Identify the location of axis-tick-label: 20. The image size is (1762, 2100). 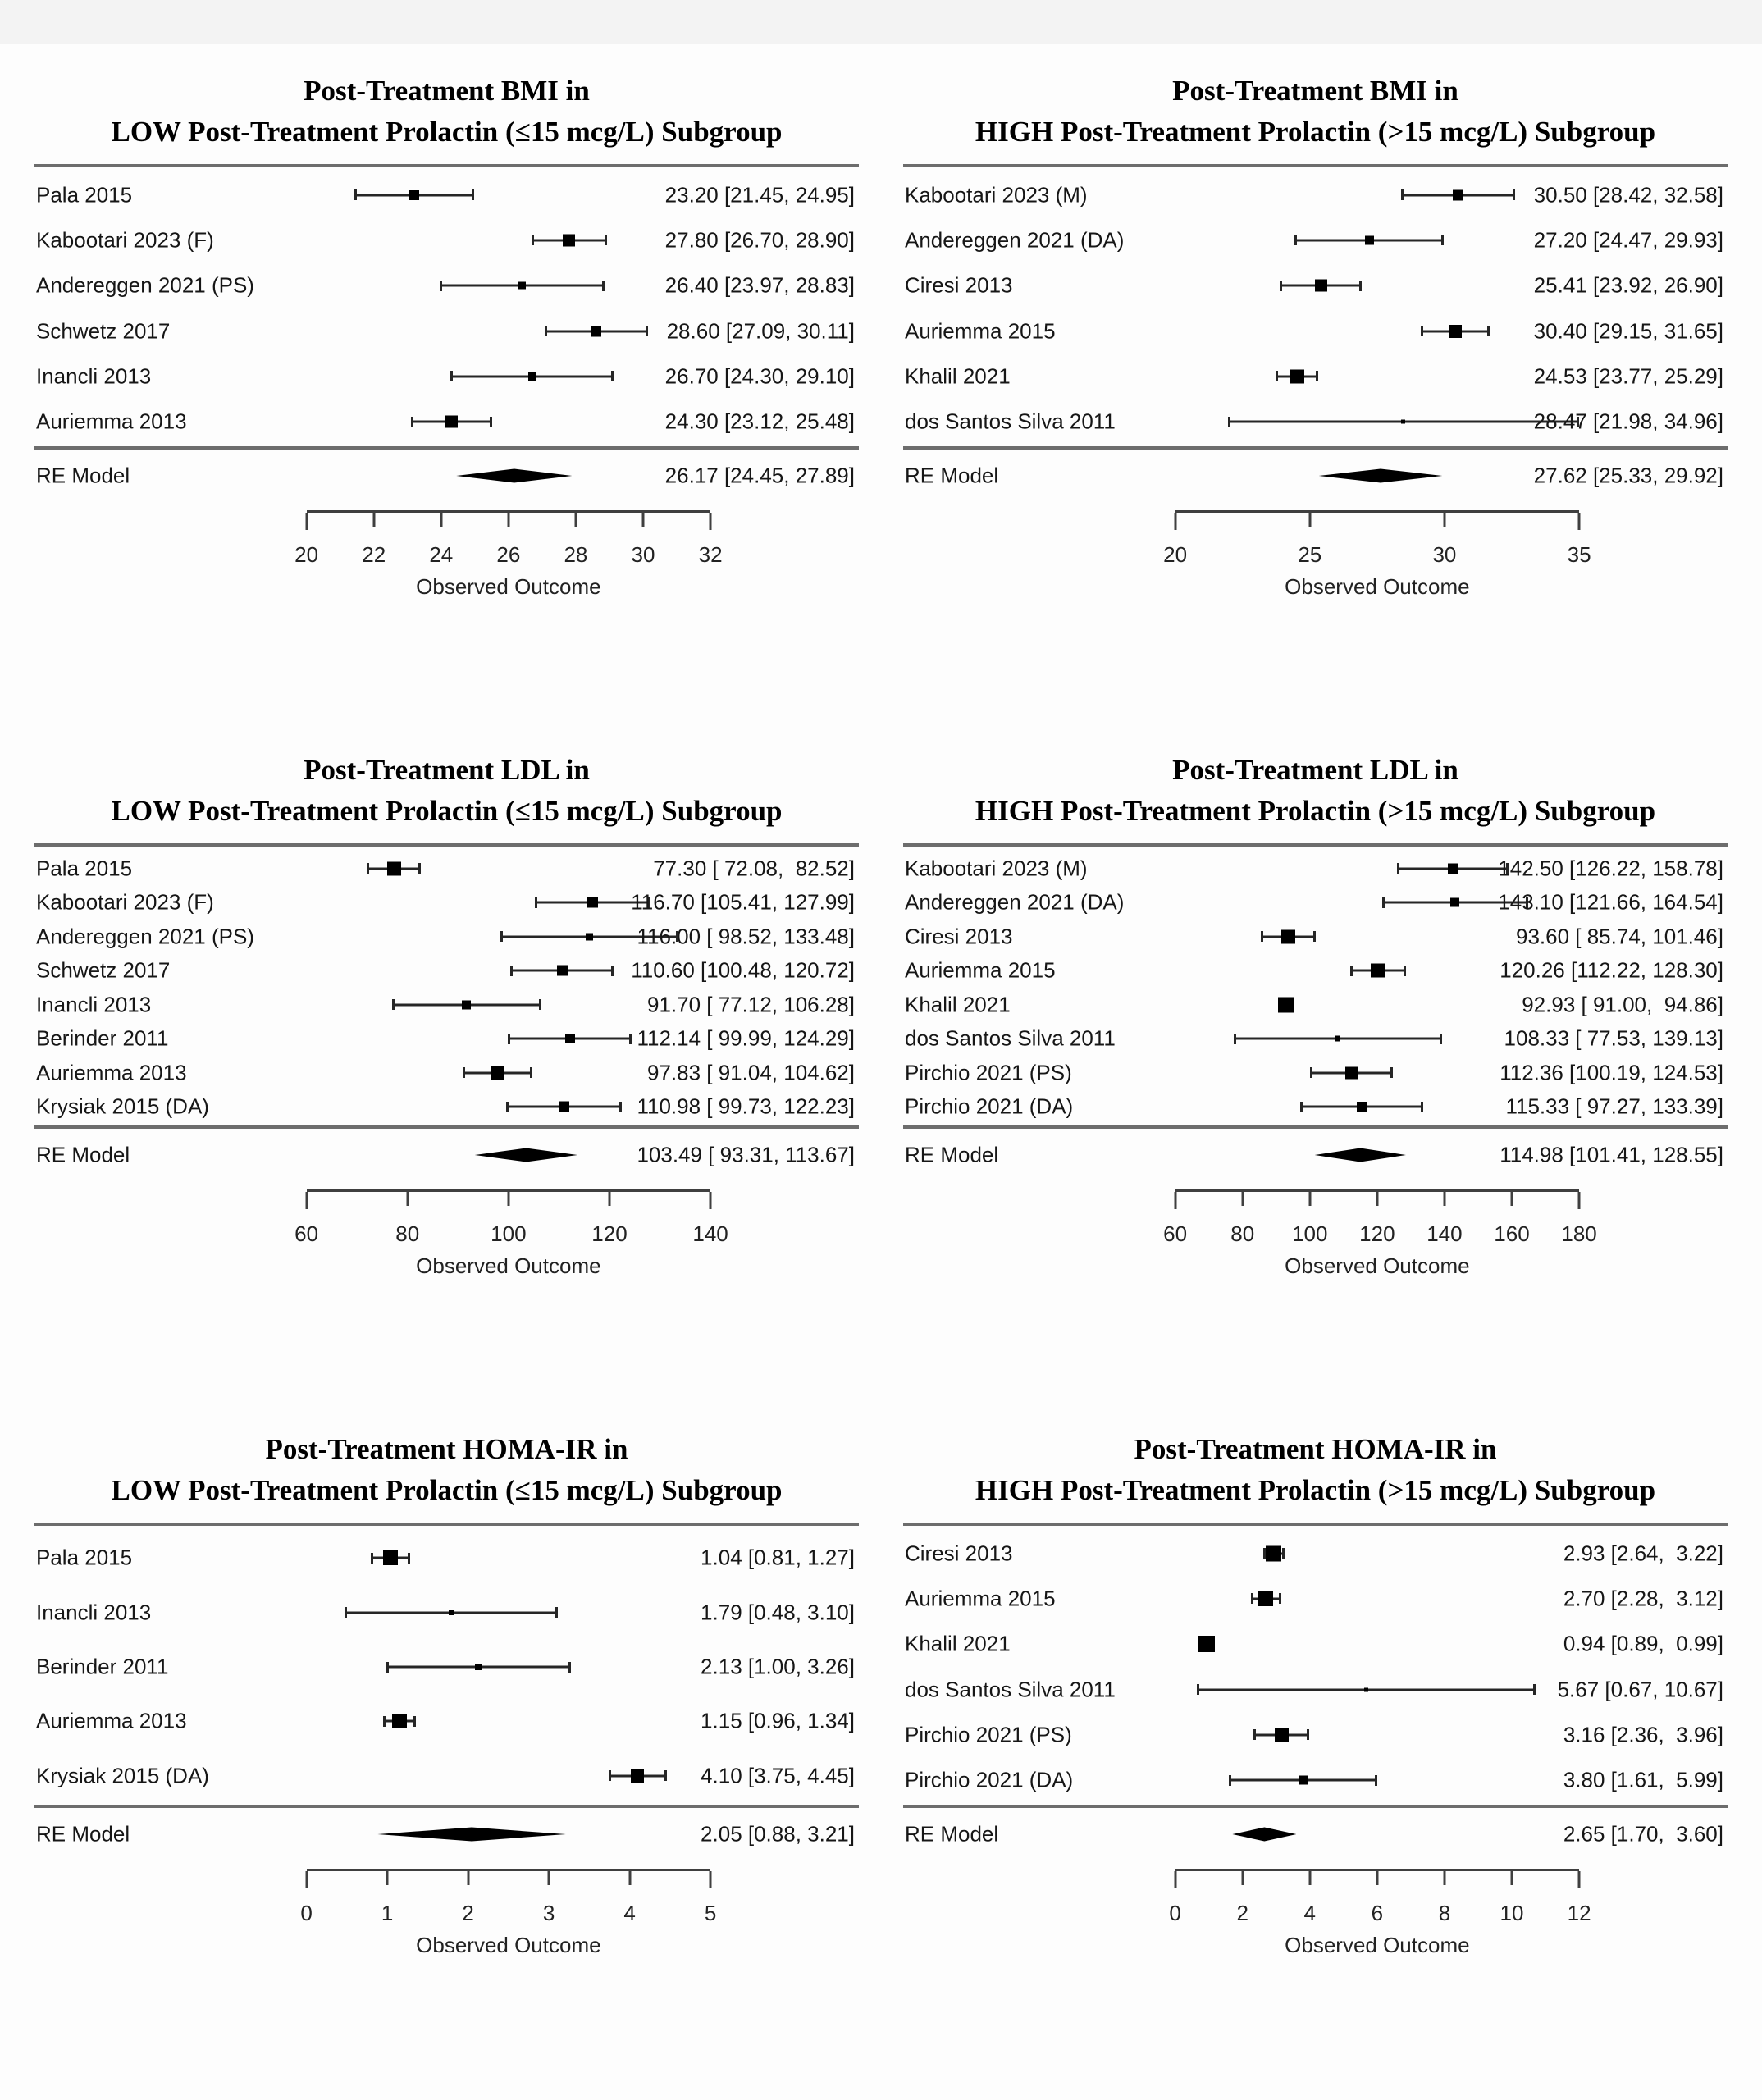
(306, 555).